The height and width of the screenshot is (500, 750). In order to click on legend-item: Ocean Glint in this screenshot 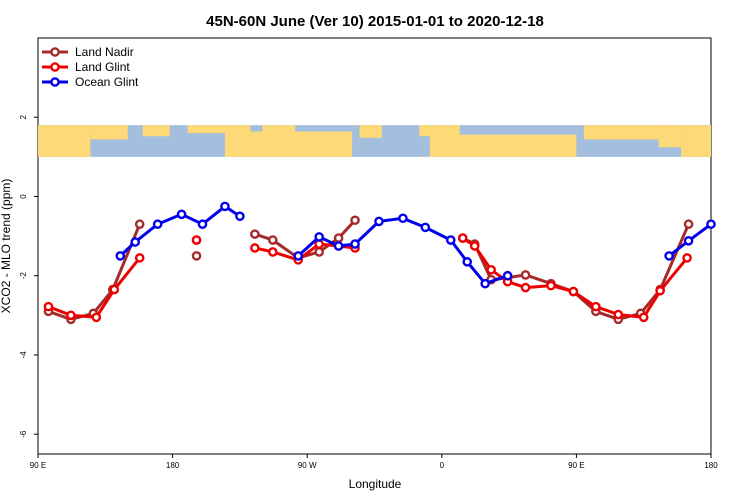, I will do `click(90, 82)`.